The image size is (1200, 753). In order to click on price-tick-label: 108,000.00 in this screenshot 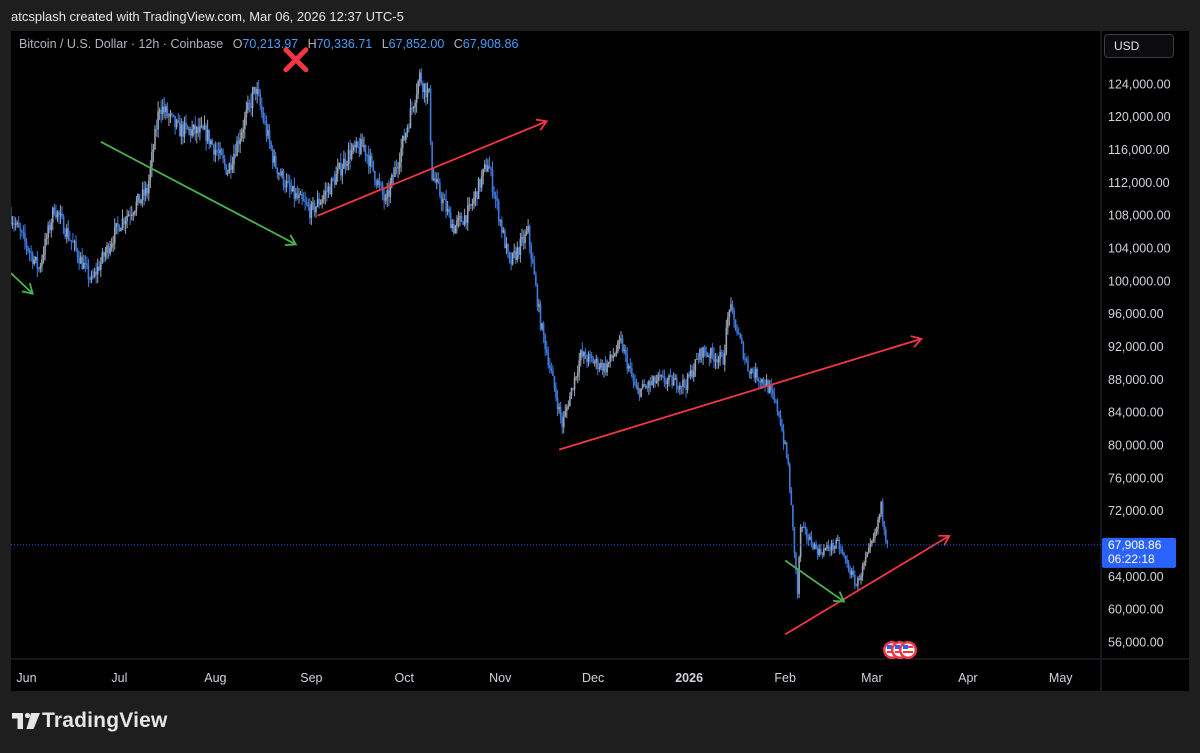, I will do `click(1139, 216)`.